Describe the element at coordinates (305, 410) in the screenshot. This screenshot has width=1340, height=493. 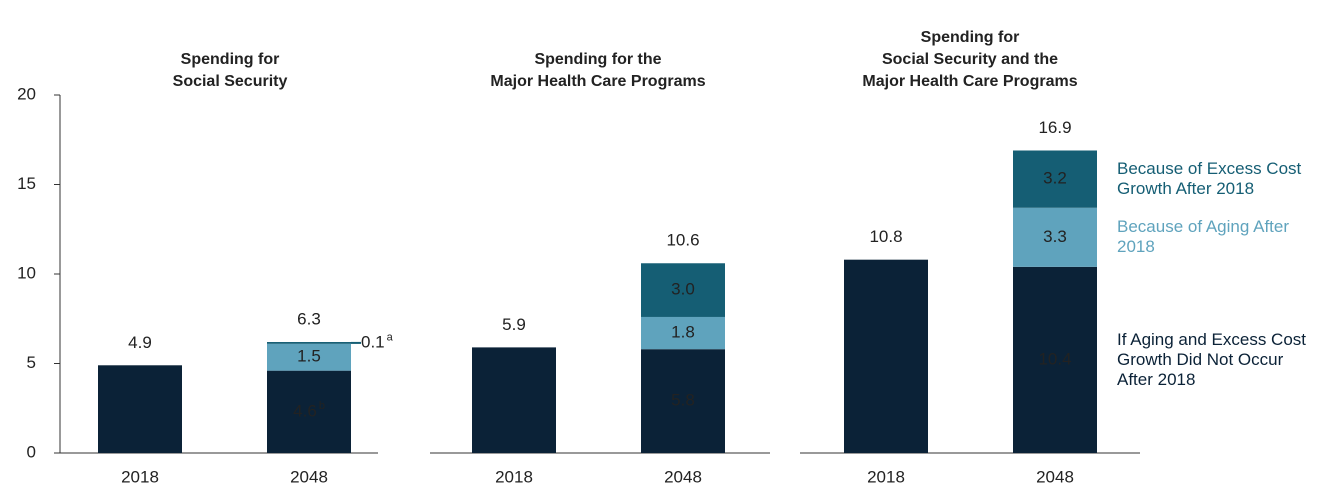
I see `value-label: 4.6` at that location.